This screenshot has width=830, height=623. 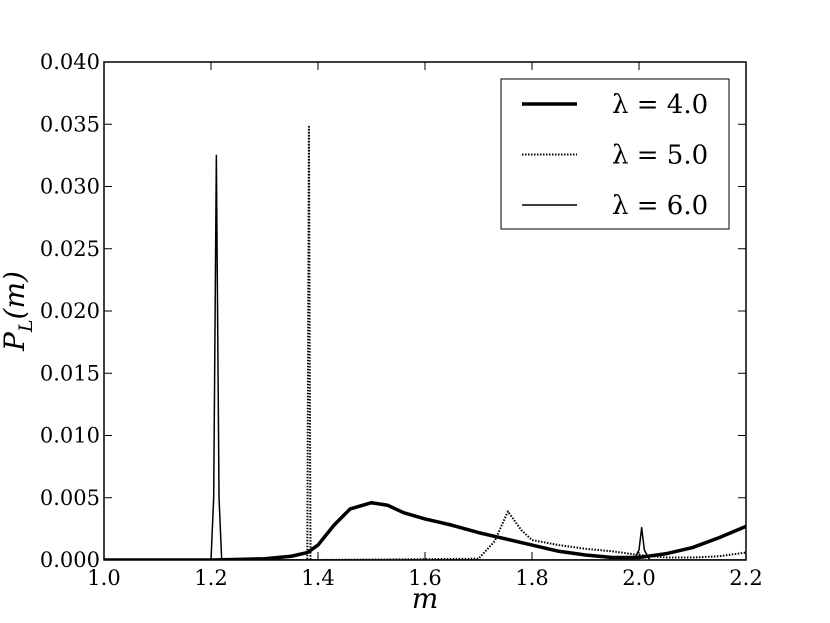 What do you see at coordinates (210, 578) in the screenshot?
I see `x-tick-label: 1.2` at bounding box center [210, 578].